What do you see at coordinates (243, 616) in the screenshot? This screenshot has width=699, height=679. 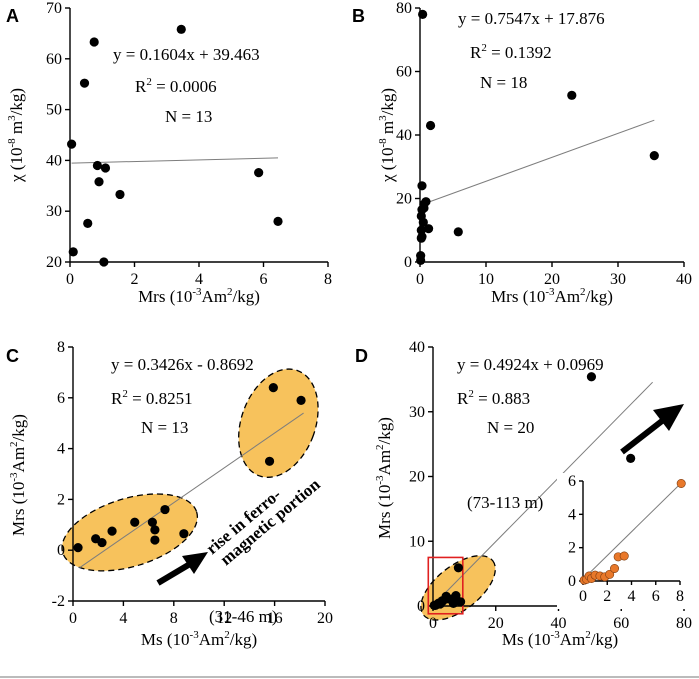 I see `depth-label: (31-46 m)` at bounding box center [243, 616].